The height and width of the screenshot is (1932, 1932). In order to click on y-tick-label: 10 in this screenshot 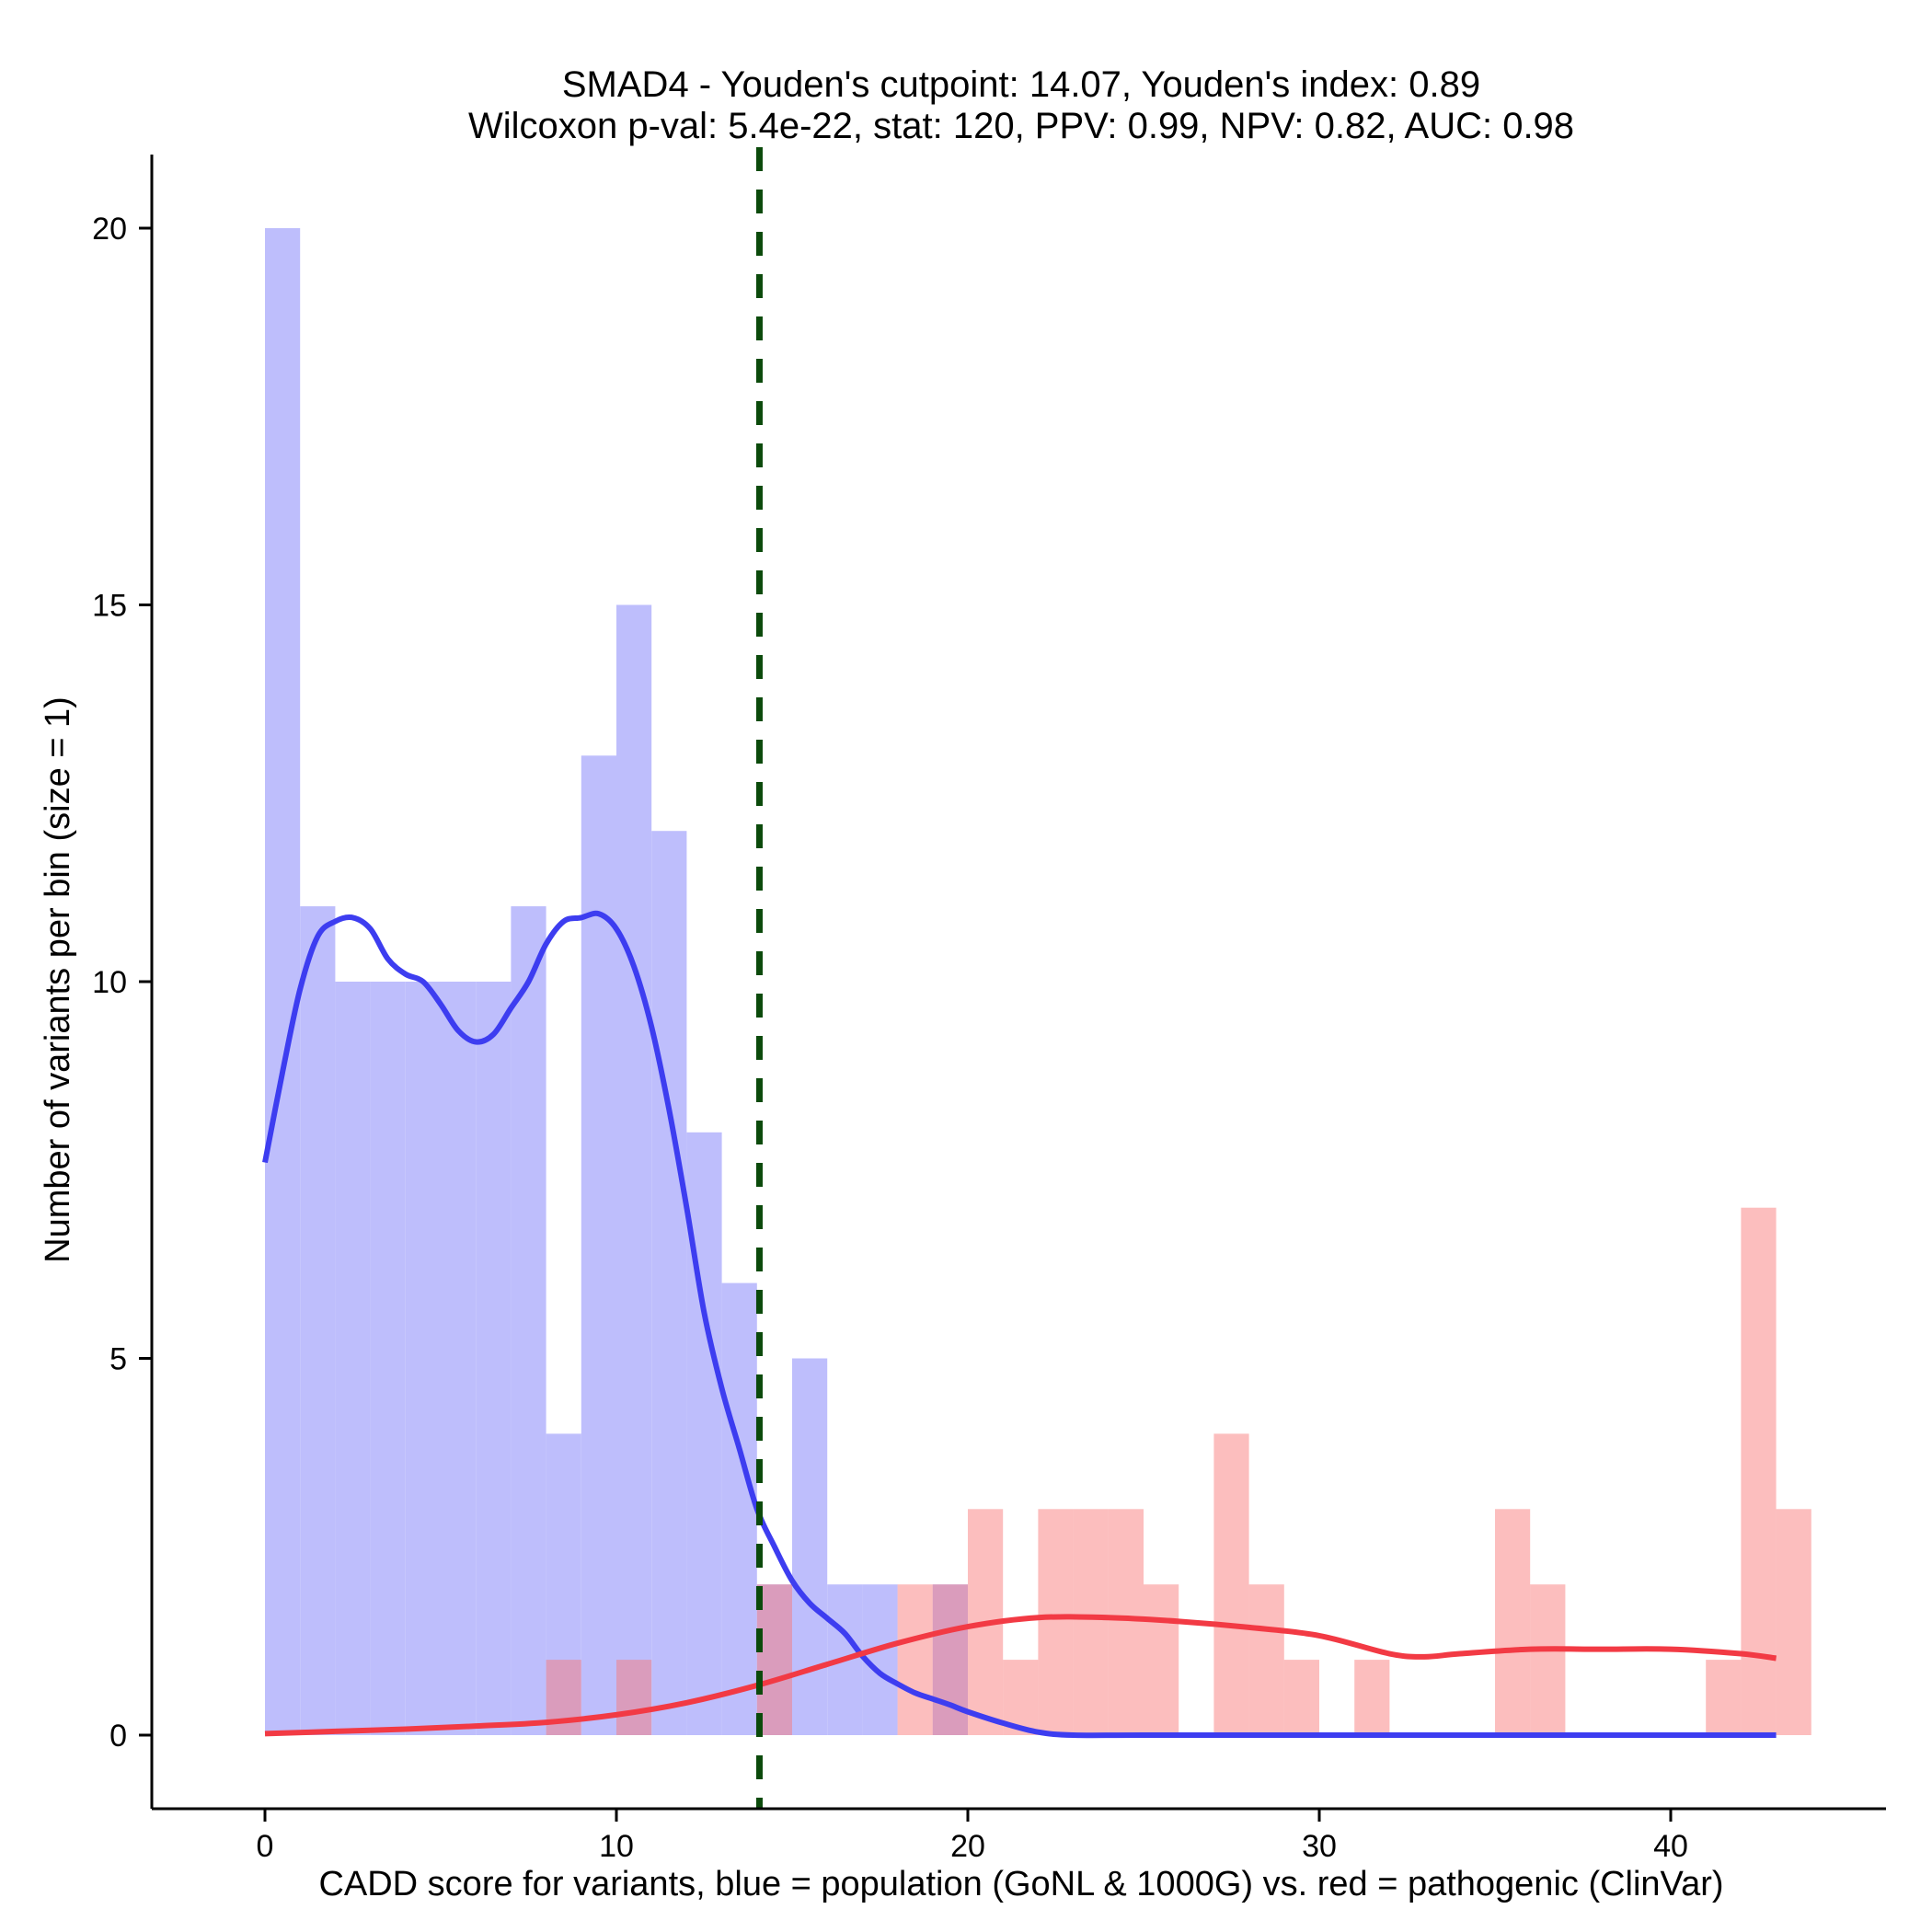, I will do `click(109, 982)`.